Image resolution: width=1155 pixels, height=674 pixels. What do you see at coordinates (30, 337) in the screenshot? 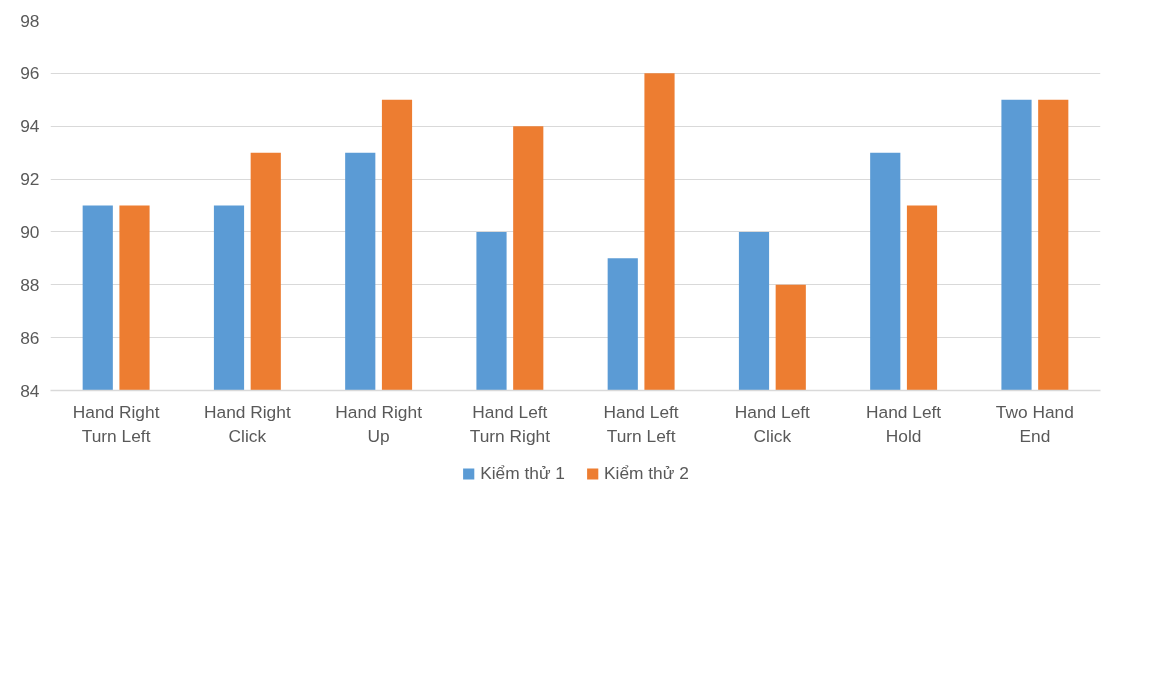
I see `y-tick-label: 86` at bounding box center [30, 337].